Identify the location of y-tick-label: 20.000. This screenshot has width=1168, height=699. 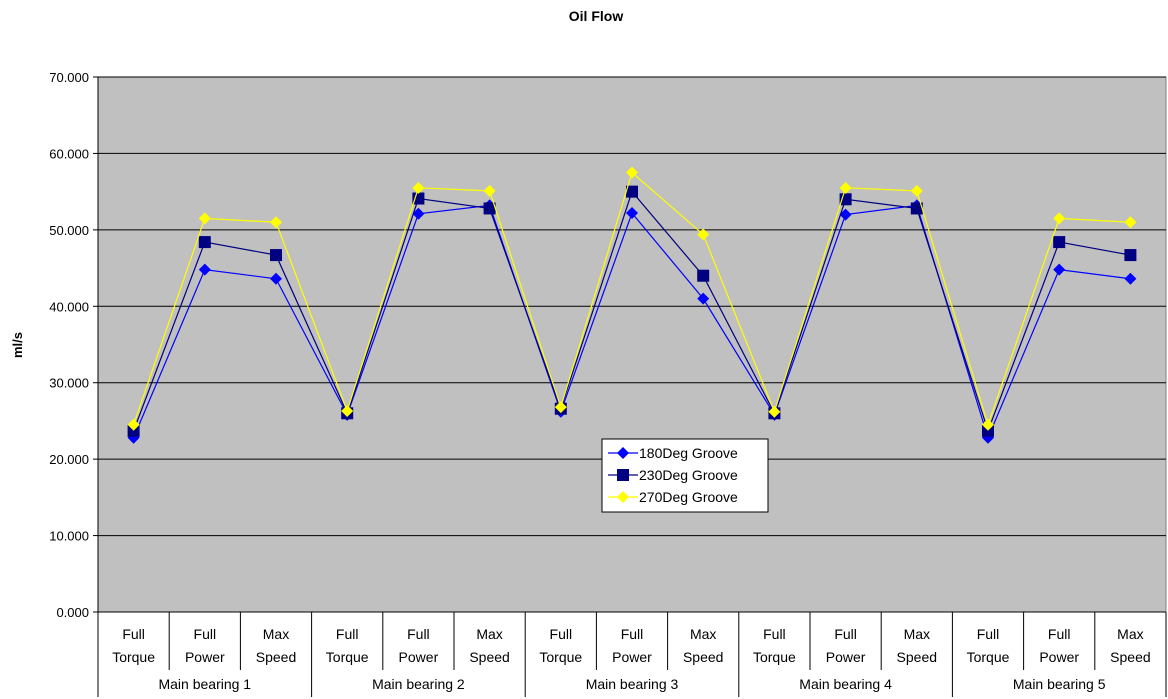
(69, 459).